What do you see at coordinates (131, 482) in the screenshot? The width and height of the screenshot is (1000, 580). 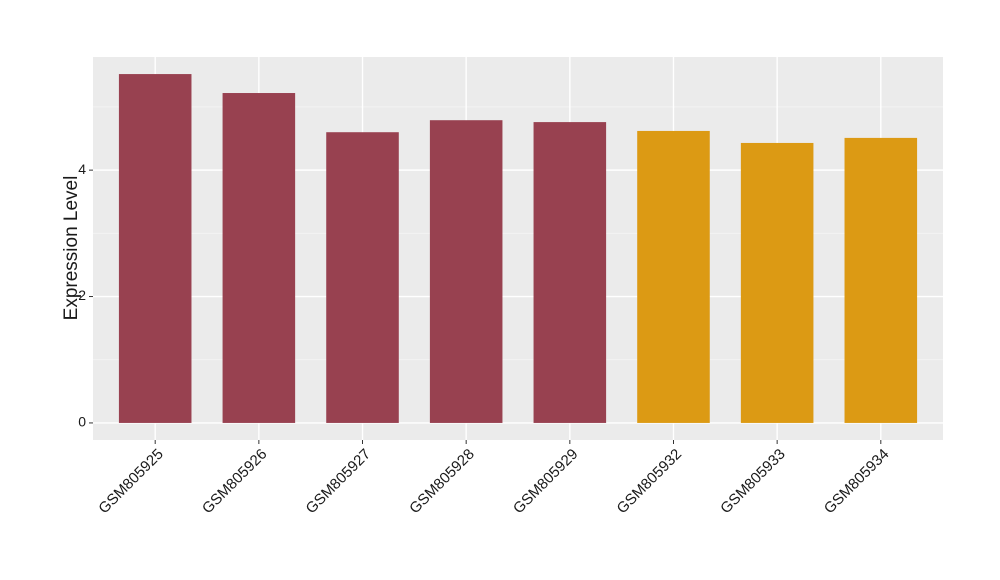 I see `x-tick-label: GSM805925` at bounding box center [131, 482].